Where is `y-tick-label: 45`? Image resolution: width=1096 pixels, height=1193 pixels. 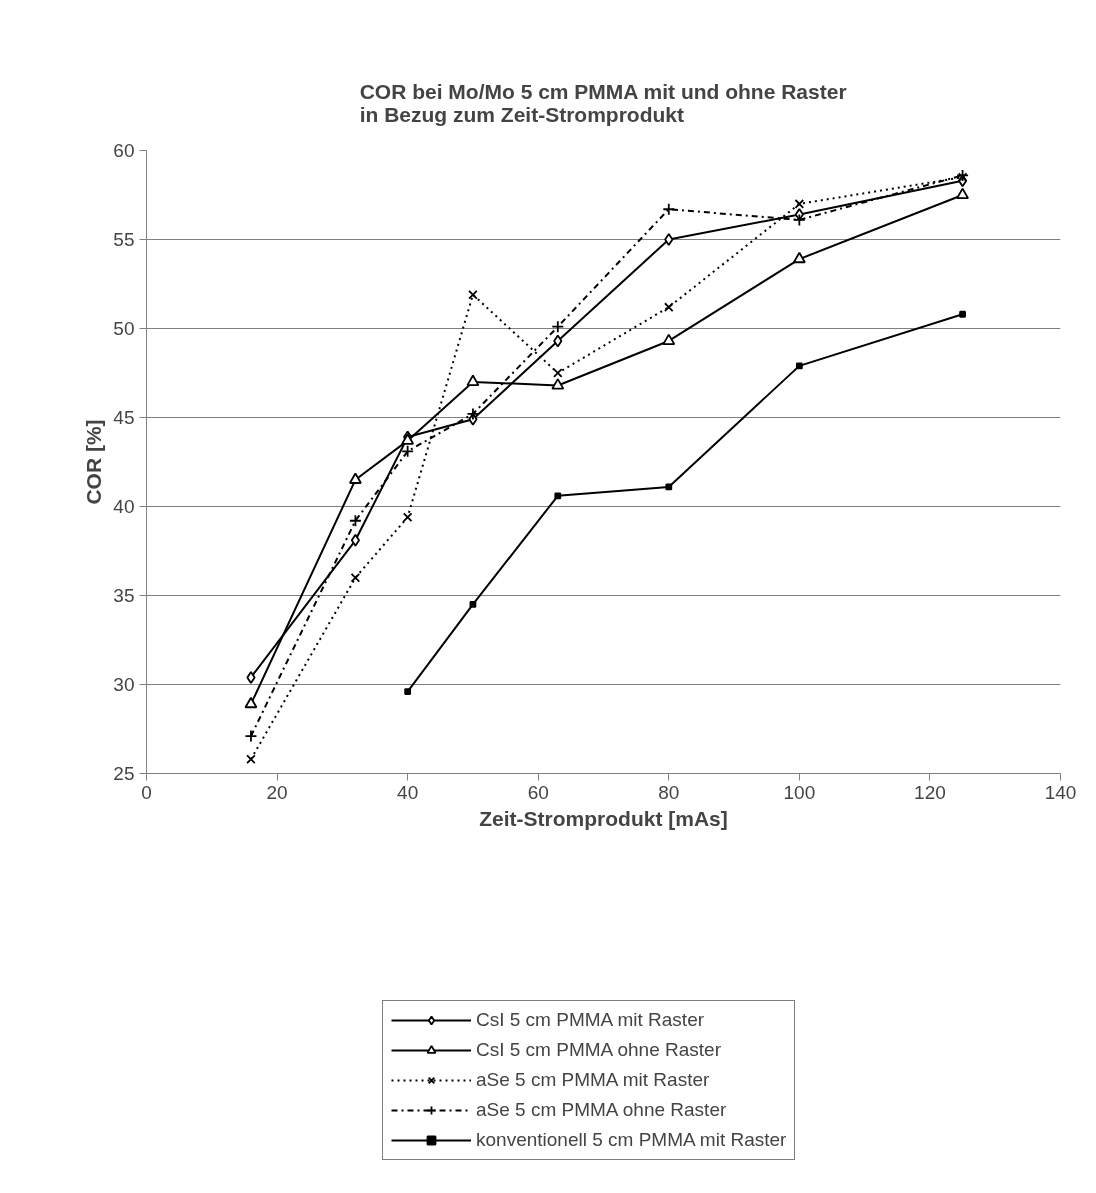
y-tick-label: 45 is located at coordinates (124, 417).